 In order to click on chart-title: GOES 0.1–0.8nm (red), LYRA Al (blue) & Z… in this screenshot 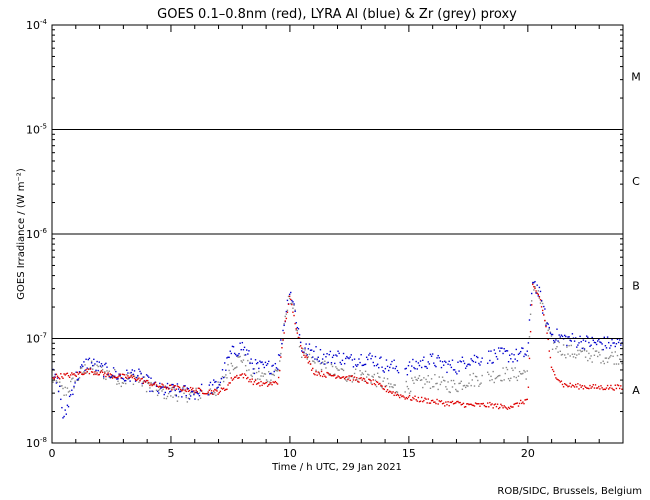, I will do `click(337, 14)`.